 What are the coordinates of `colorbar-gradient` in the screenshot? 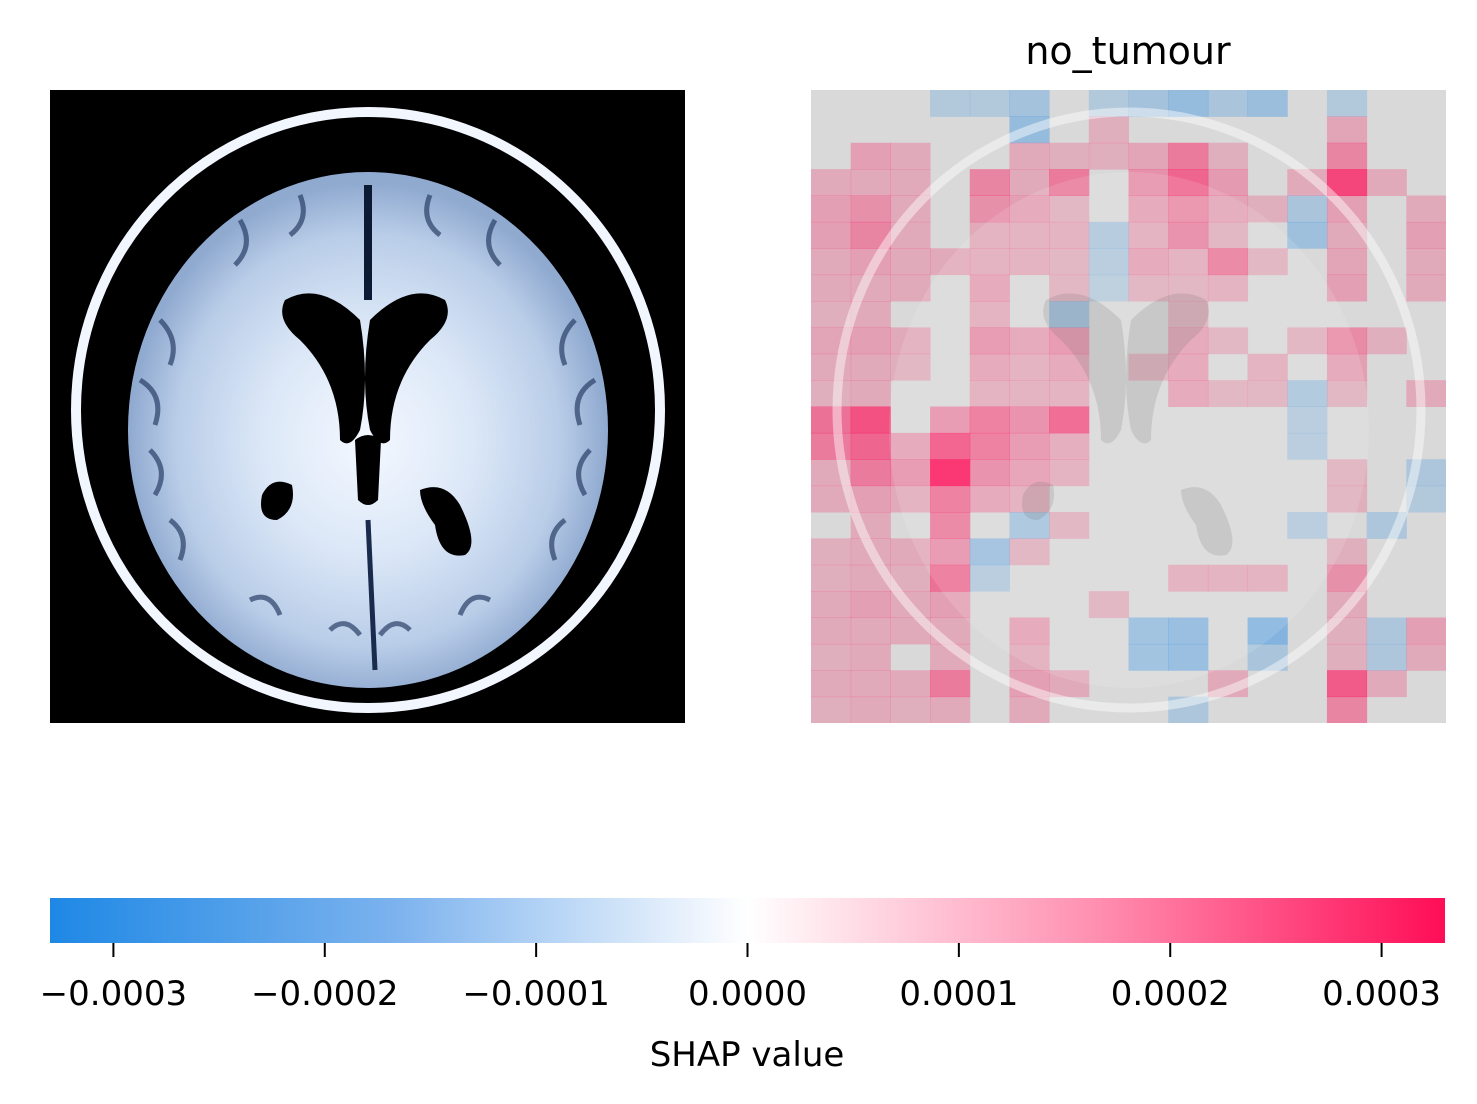 It's located at (747, 920).